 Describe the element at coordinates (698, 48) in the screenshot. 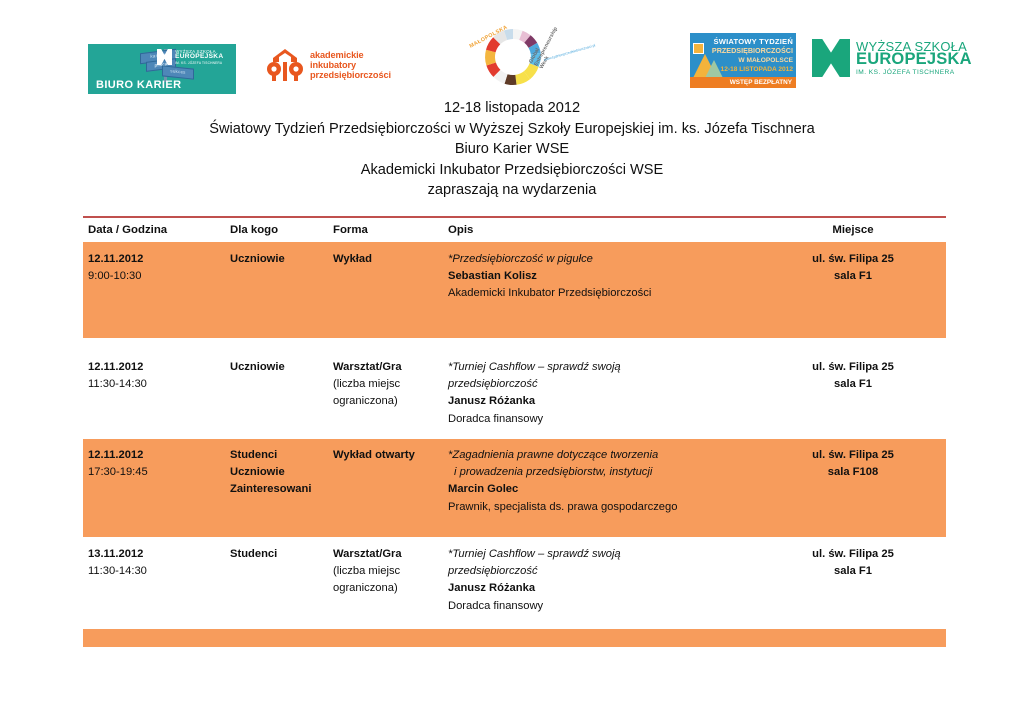

I see `badge-emblem-icon` at that location.